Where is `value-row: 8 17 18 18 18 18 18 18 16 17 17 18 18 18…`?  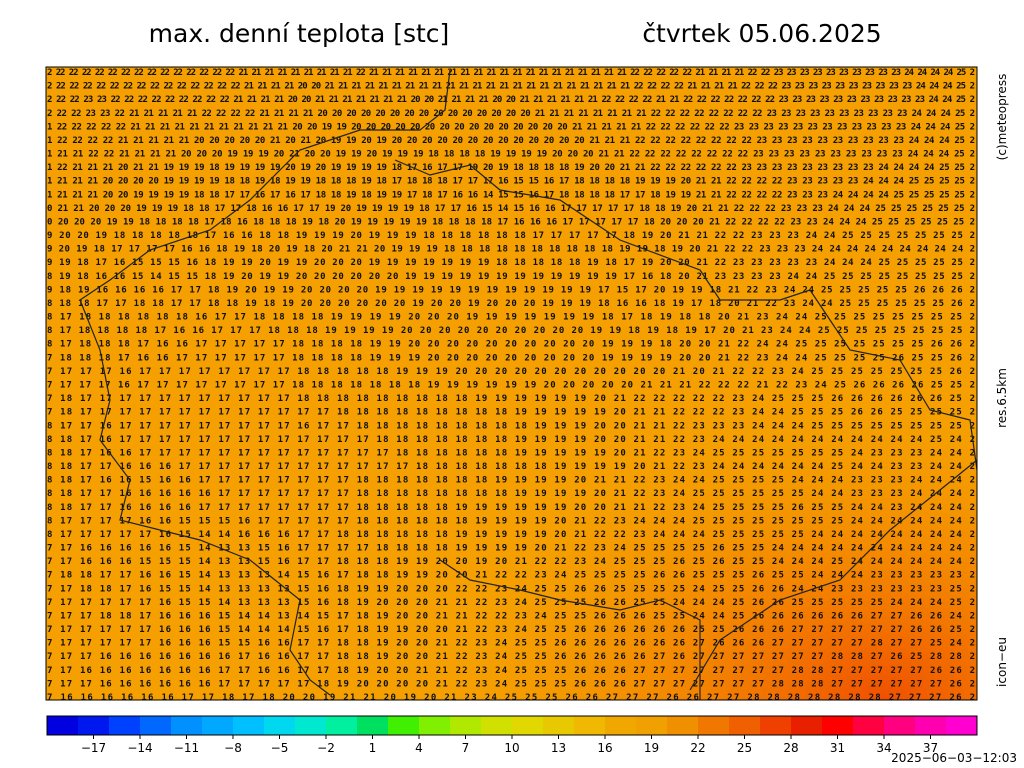 value-row: 8 17 18 18 18 18 18 18 16 17 17 18 18 18… is located at coordinates (511, 318).